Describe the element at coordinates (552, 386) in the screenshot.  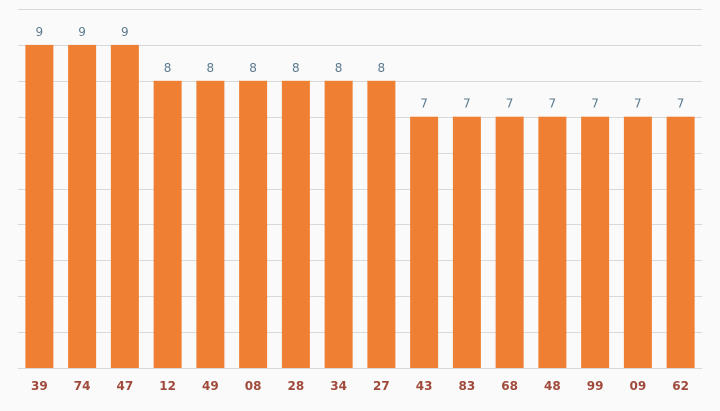
I see `category-label: 48` at that location.